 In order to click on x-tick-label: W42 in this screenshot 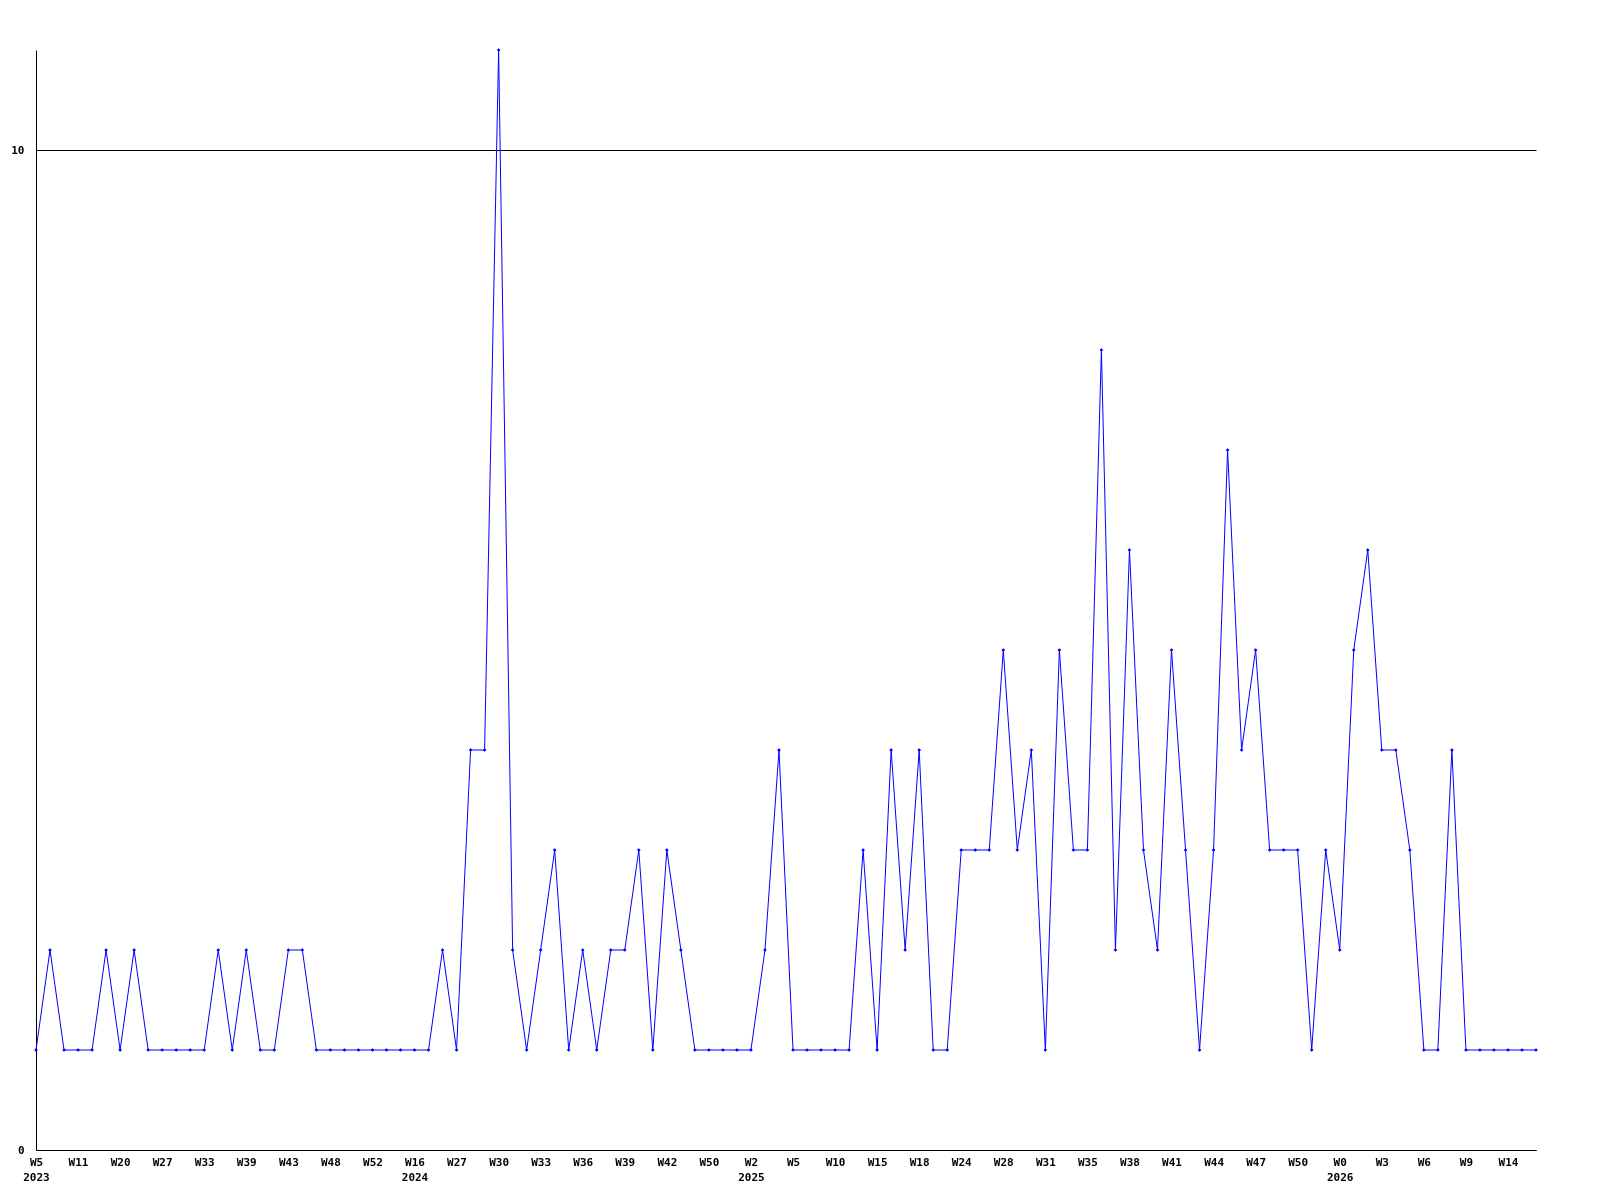, I will do `click(667, 1162)`.